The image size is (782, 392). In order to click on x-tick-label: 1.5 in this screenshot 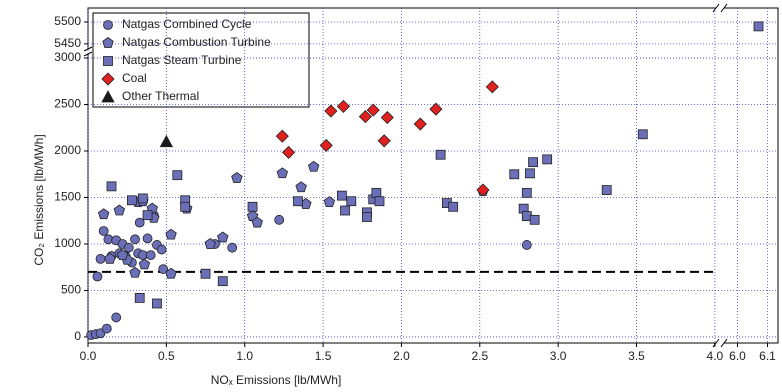, I will do `click(323, 356)`.